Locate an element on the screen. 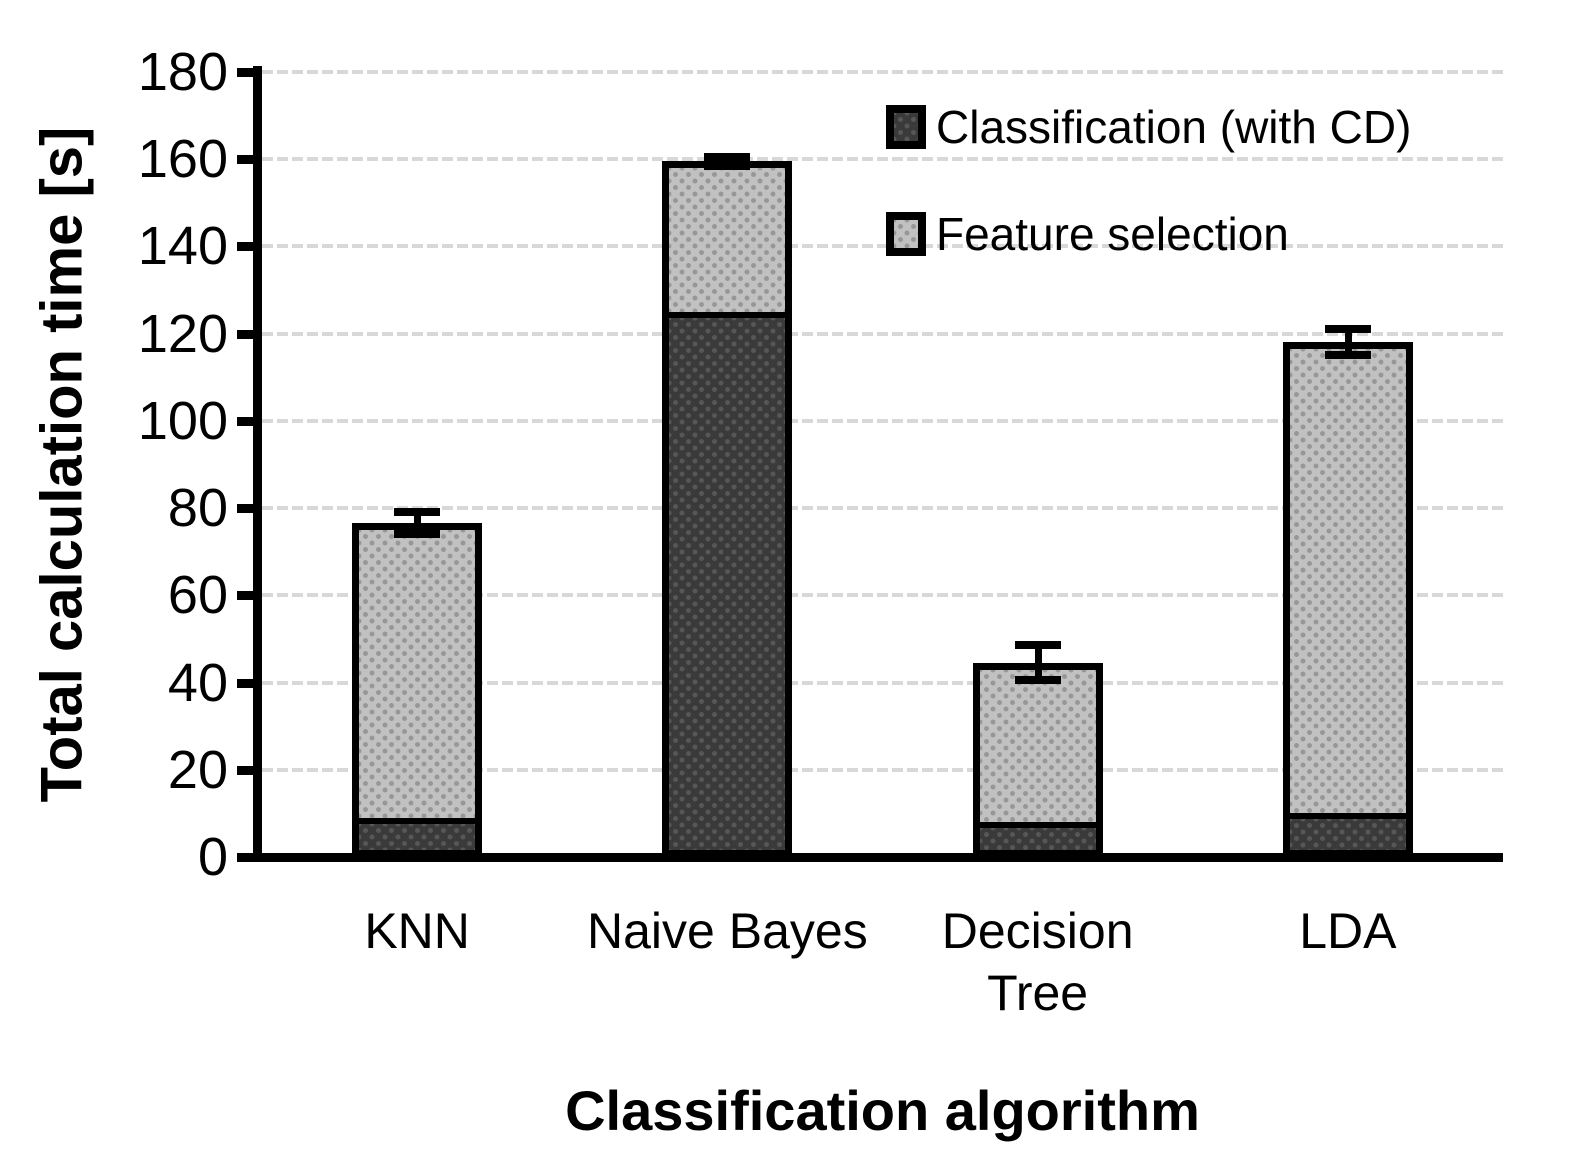 The image size is (1578, 1174). category-label-lda: LDA is located at coordinates (1348, 931).